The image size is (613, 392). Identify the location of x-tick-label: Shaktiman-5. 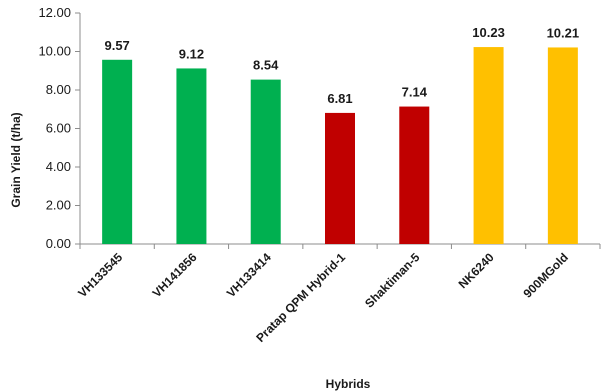
(392, 280).